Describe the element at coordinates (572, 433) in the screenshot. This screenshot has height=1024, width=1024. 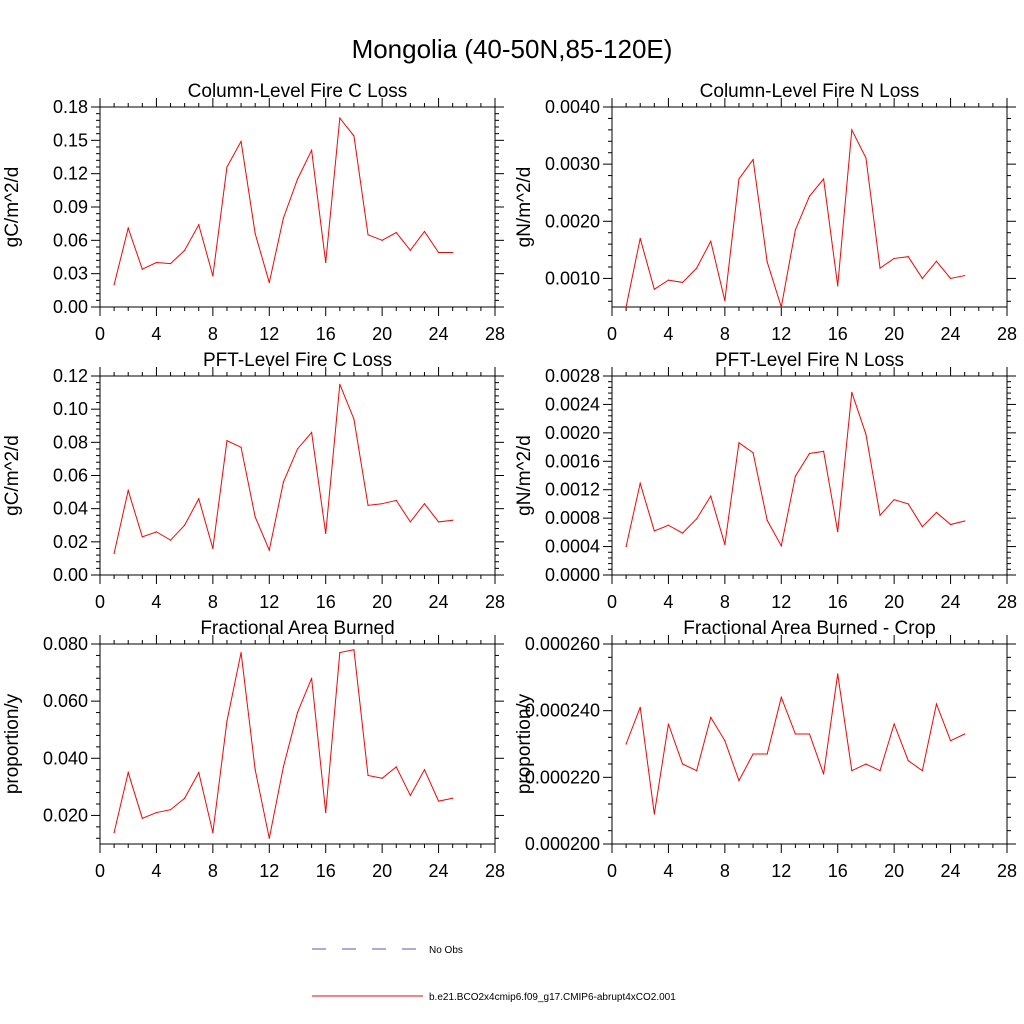
I see `y-tick-label: 0.0020` at that location.